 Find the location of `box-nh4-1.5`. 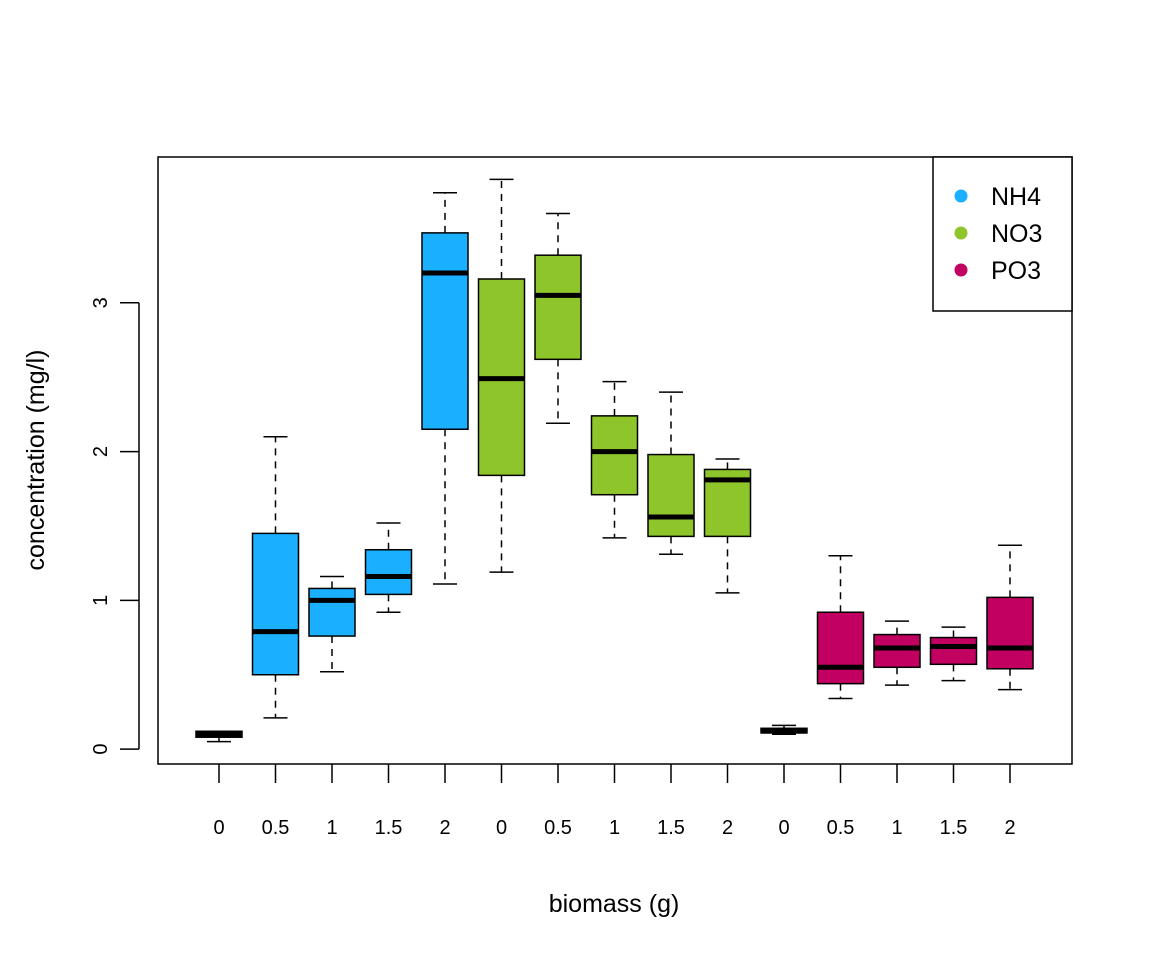

box-nh4-1.5 is located at coordinates (388, 567).